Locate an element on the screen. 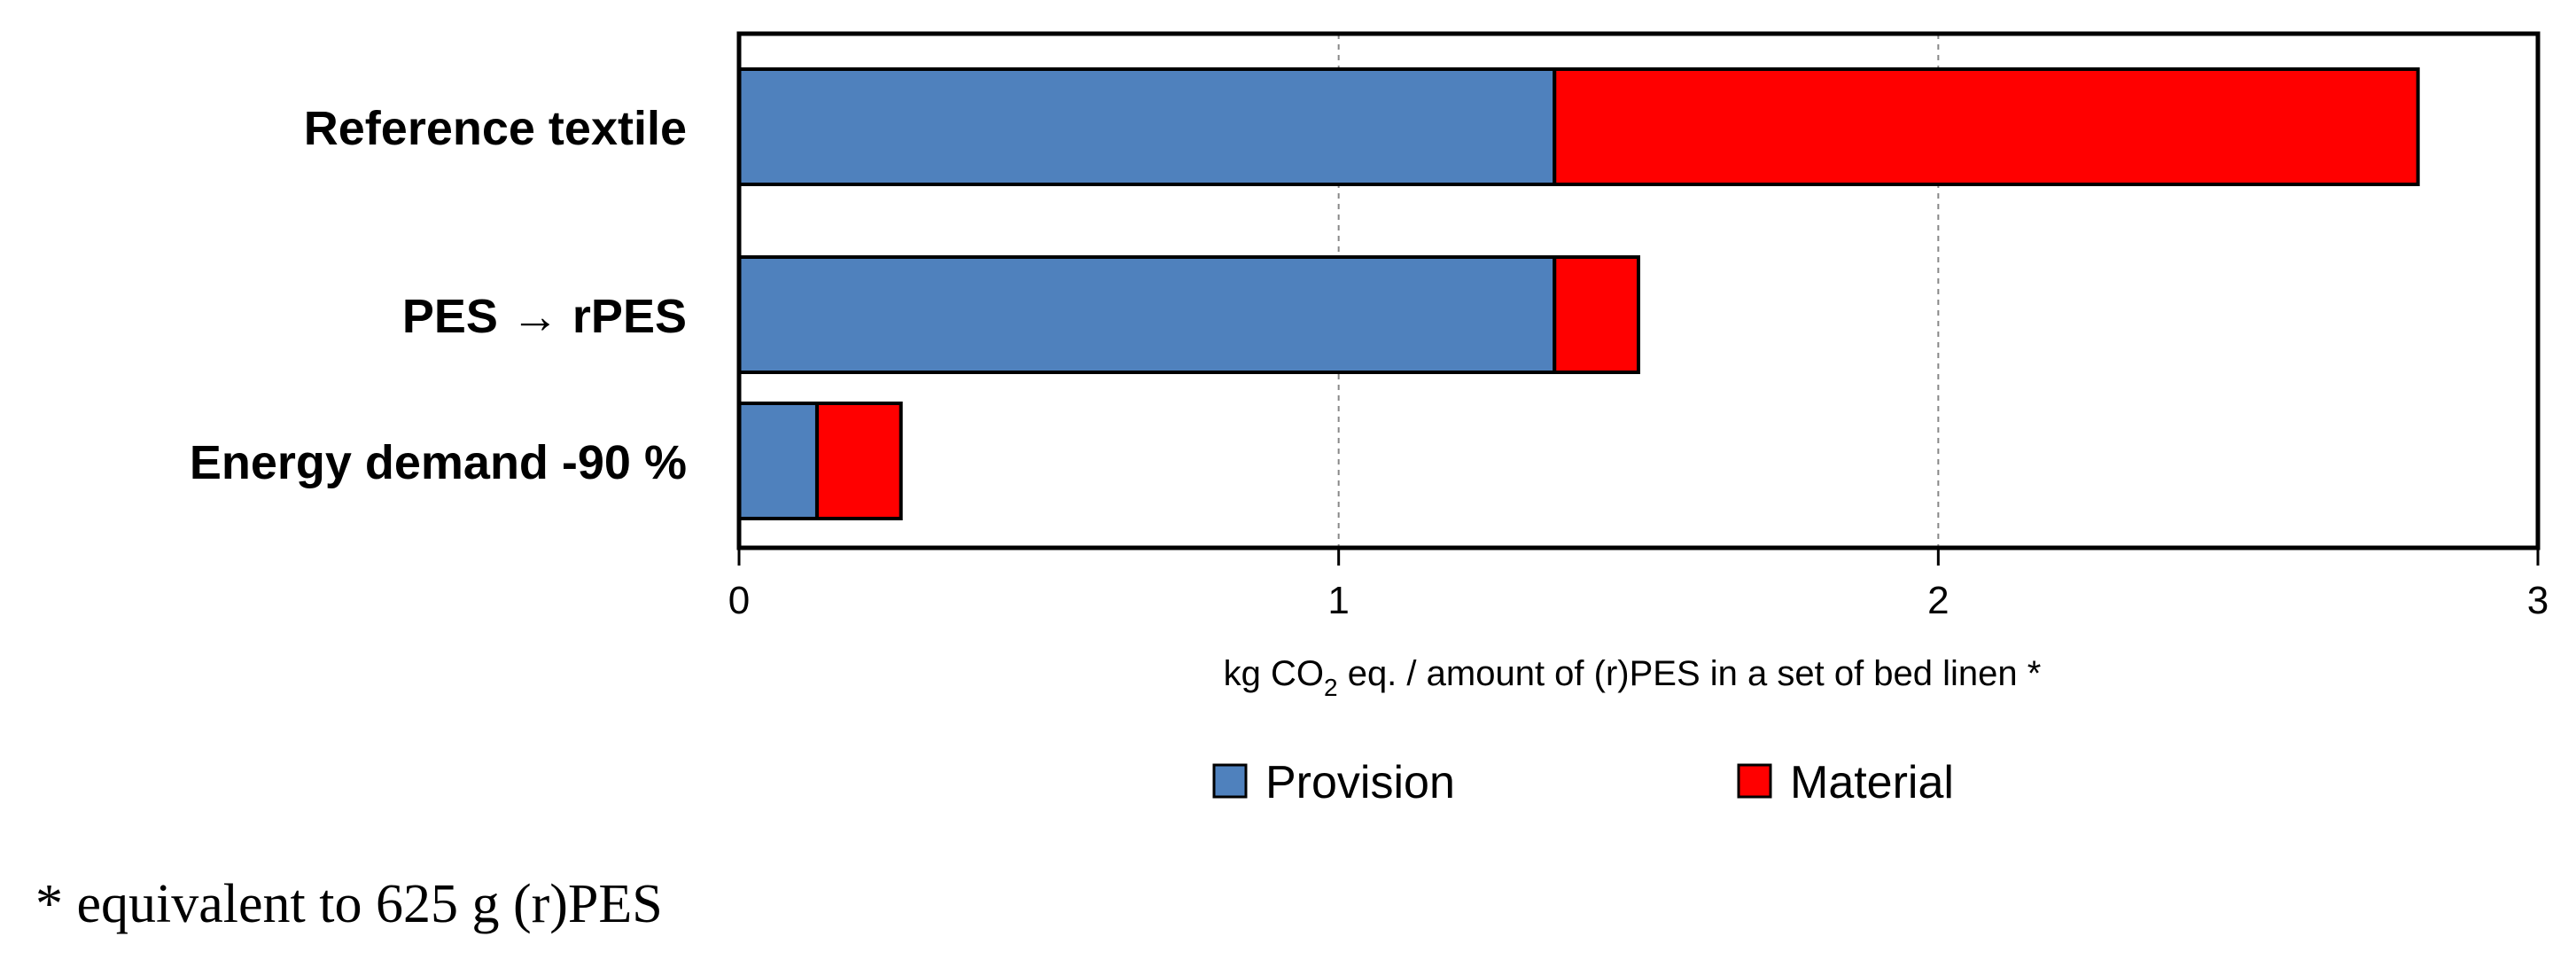 The height and width of the screenshot is (960, 2576). legend: Provision Material is located at coordinates (1583, 782).